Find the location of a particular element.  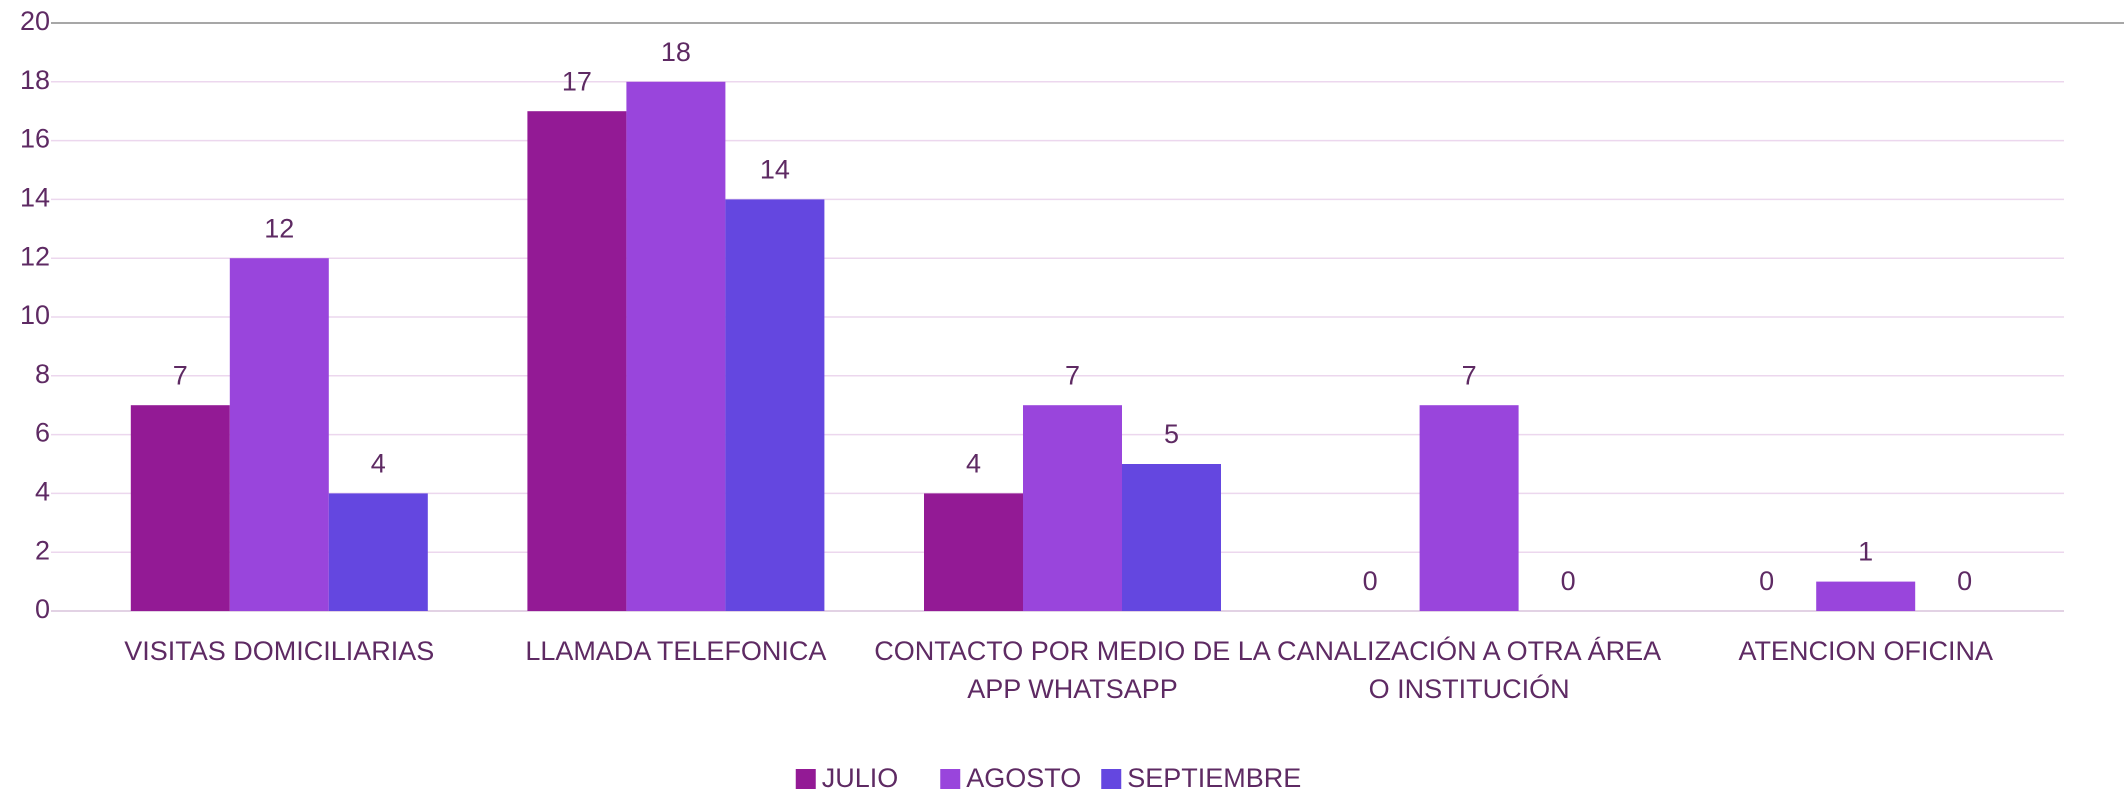

data-label: 12 is located at coordinates (279, 228).